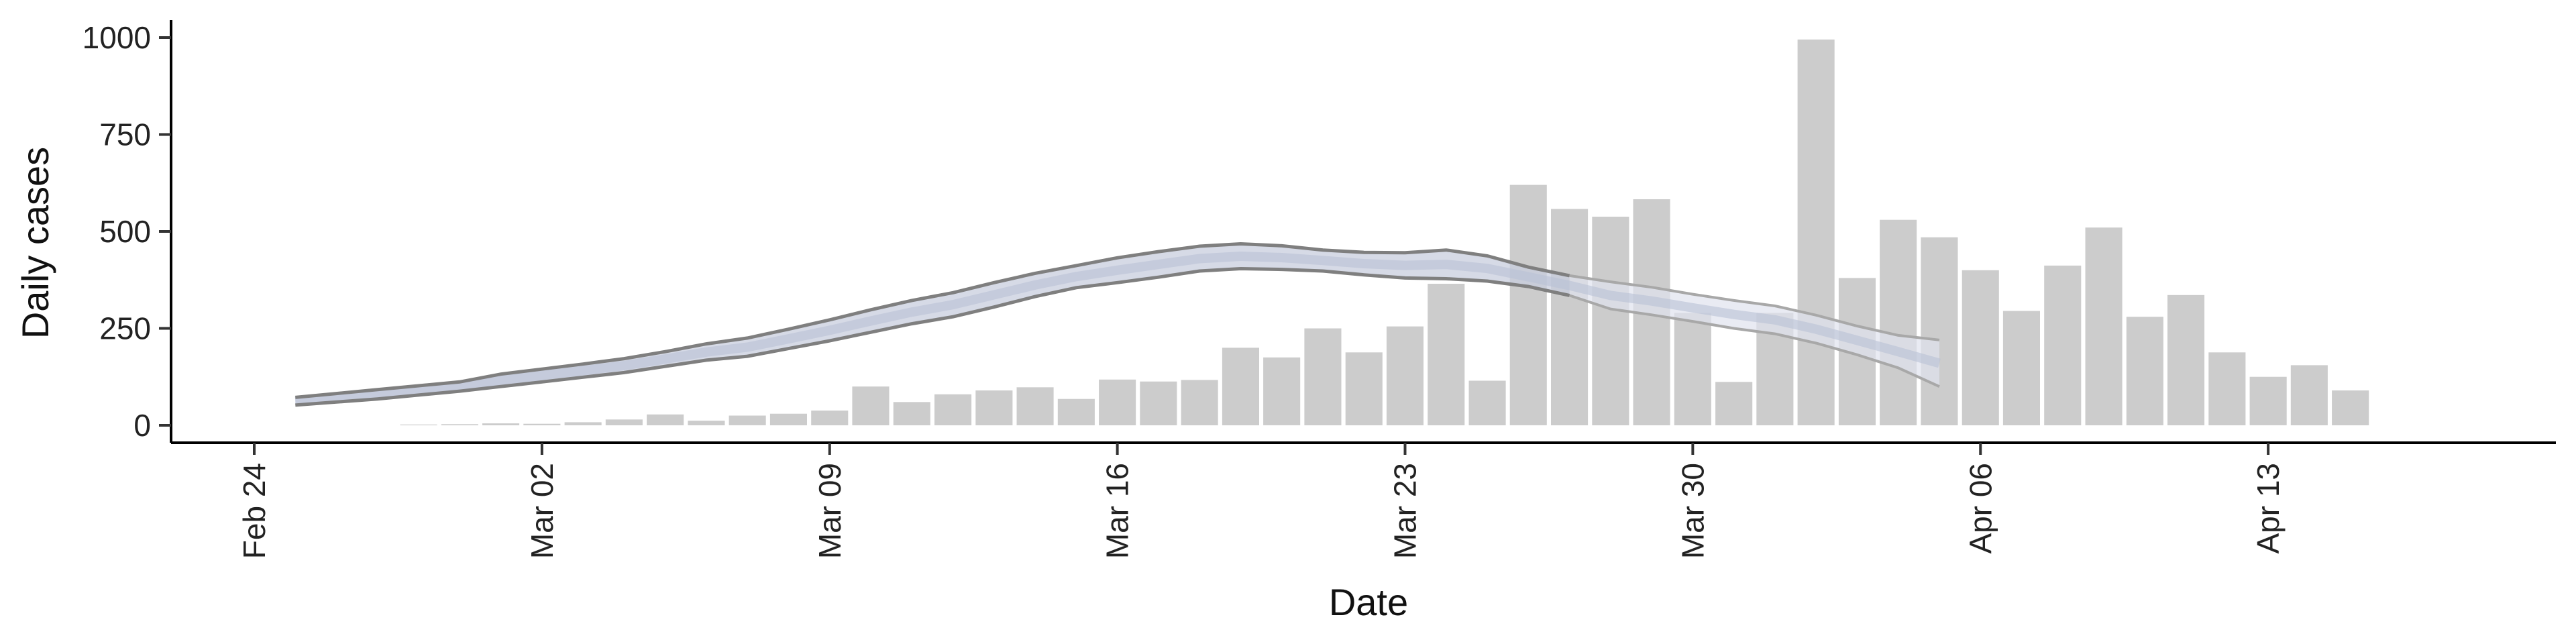  What do you see at coordinates (1368, 602) in the screenshot?
I see `x-axis-title: Date` at bounding box center [1368, 602].